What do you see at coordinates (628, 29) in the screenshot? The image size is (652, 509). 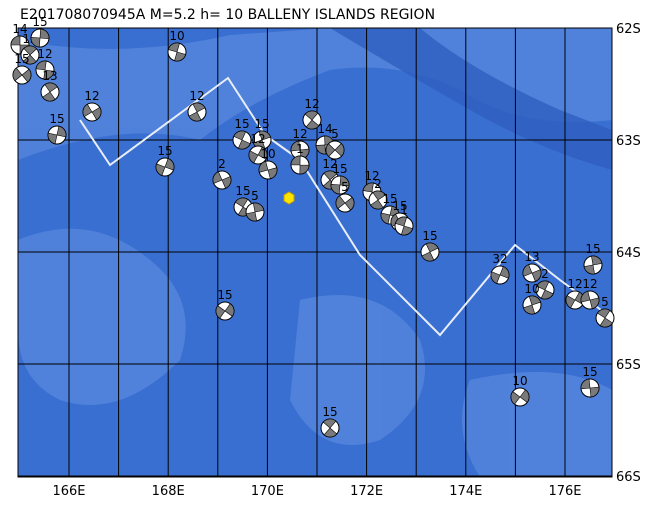 I see `latitude-label: 62S` at bounding box center [628, 29].